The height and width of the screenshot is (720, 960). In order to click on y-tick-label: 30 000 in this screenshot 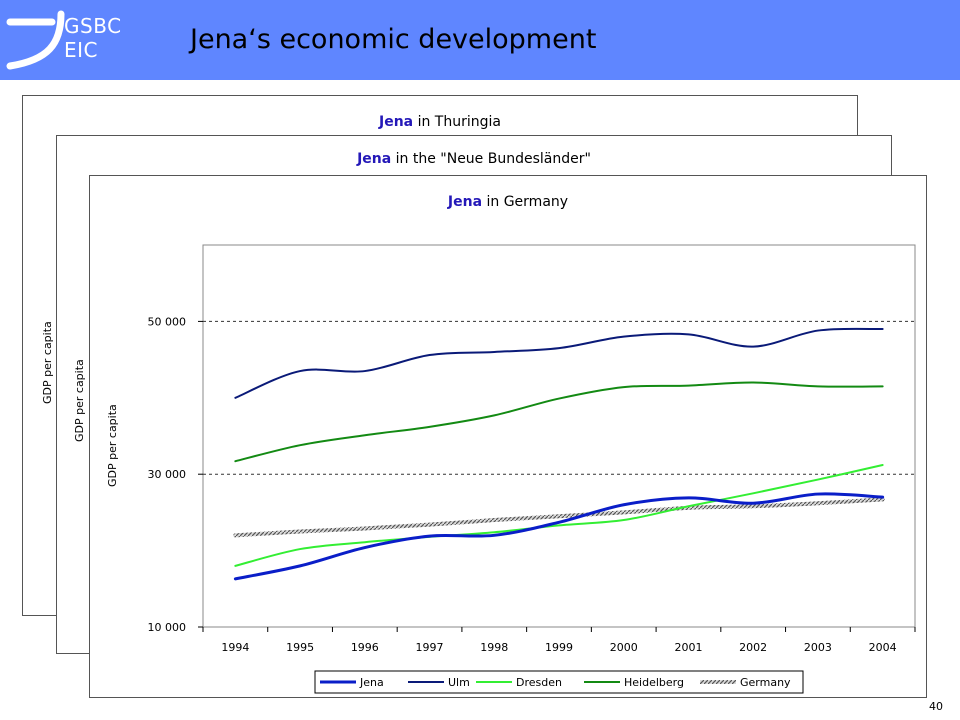, I will do `click(167, 474)`.